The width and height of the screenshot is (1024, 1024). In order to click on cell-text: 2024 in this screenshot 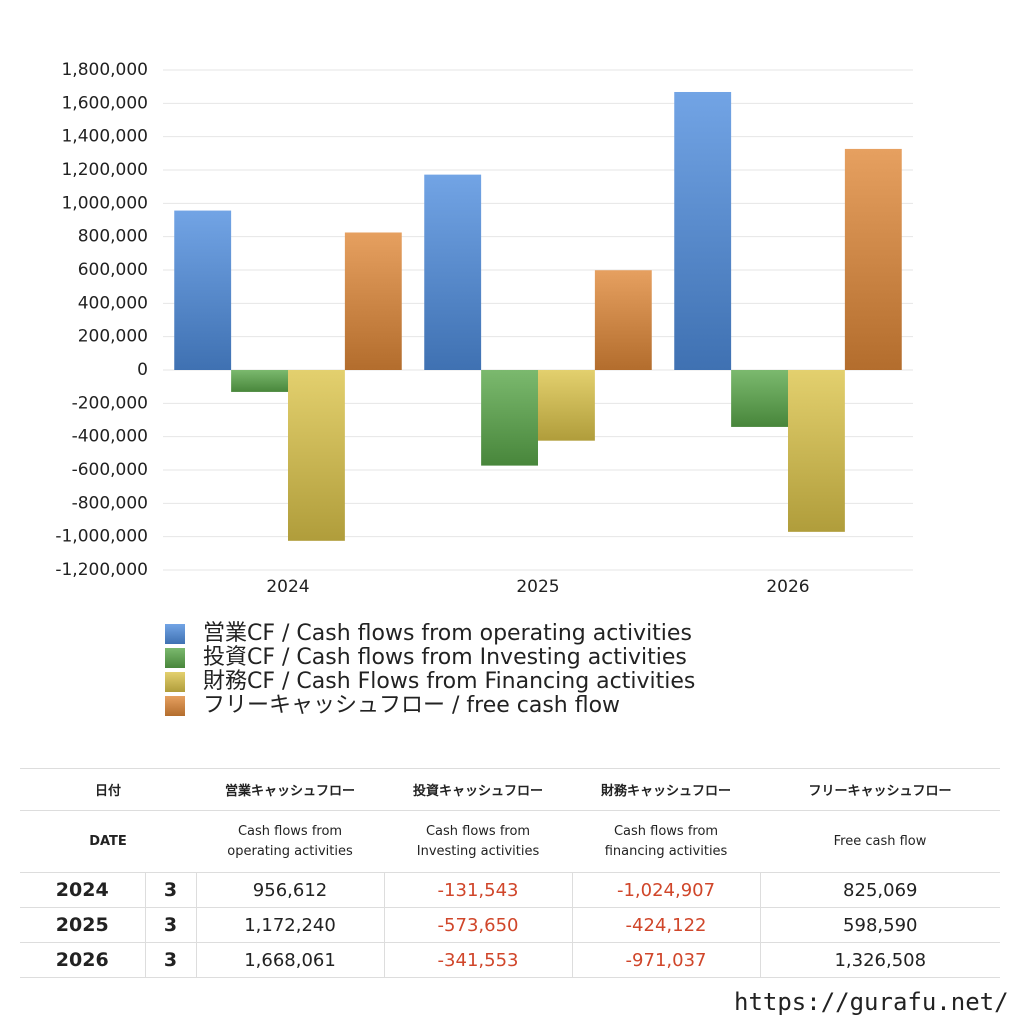, I will do `click(82, 890)`.